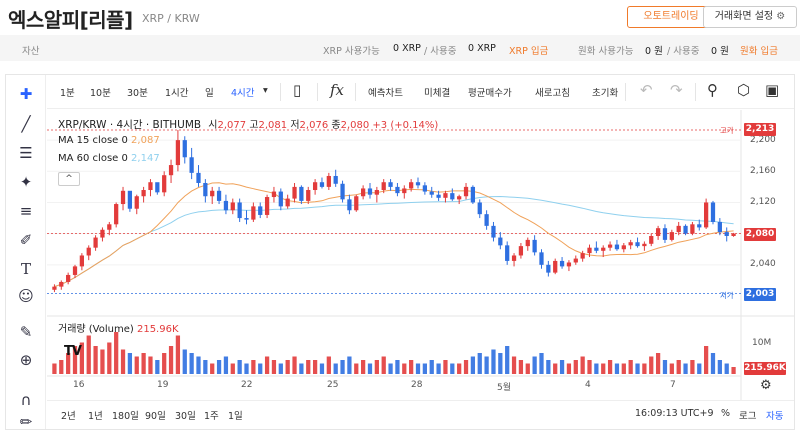 Image resolution: width=800 pixels, height=434 pixels. What do you see at coordinates (93, 140) in the screenshot?
I see `ma15-label: MA 15 close 0` at bounding box center [93, 140].